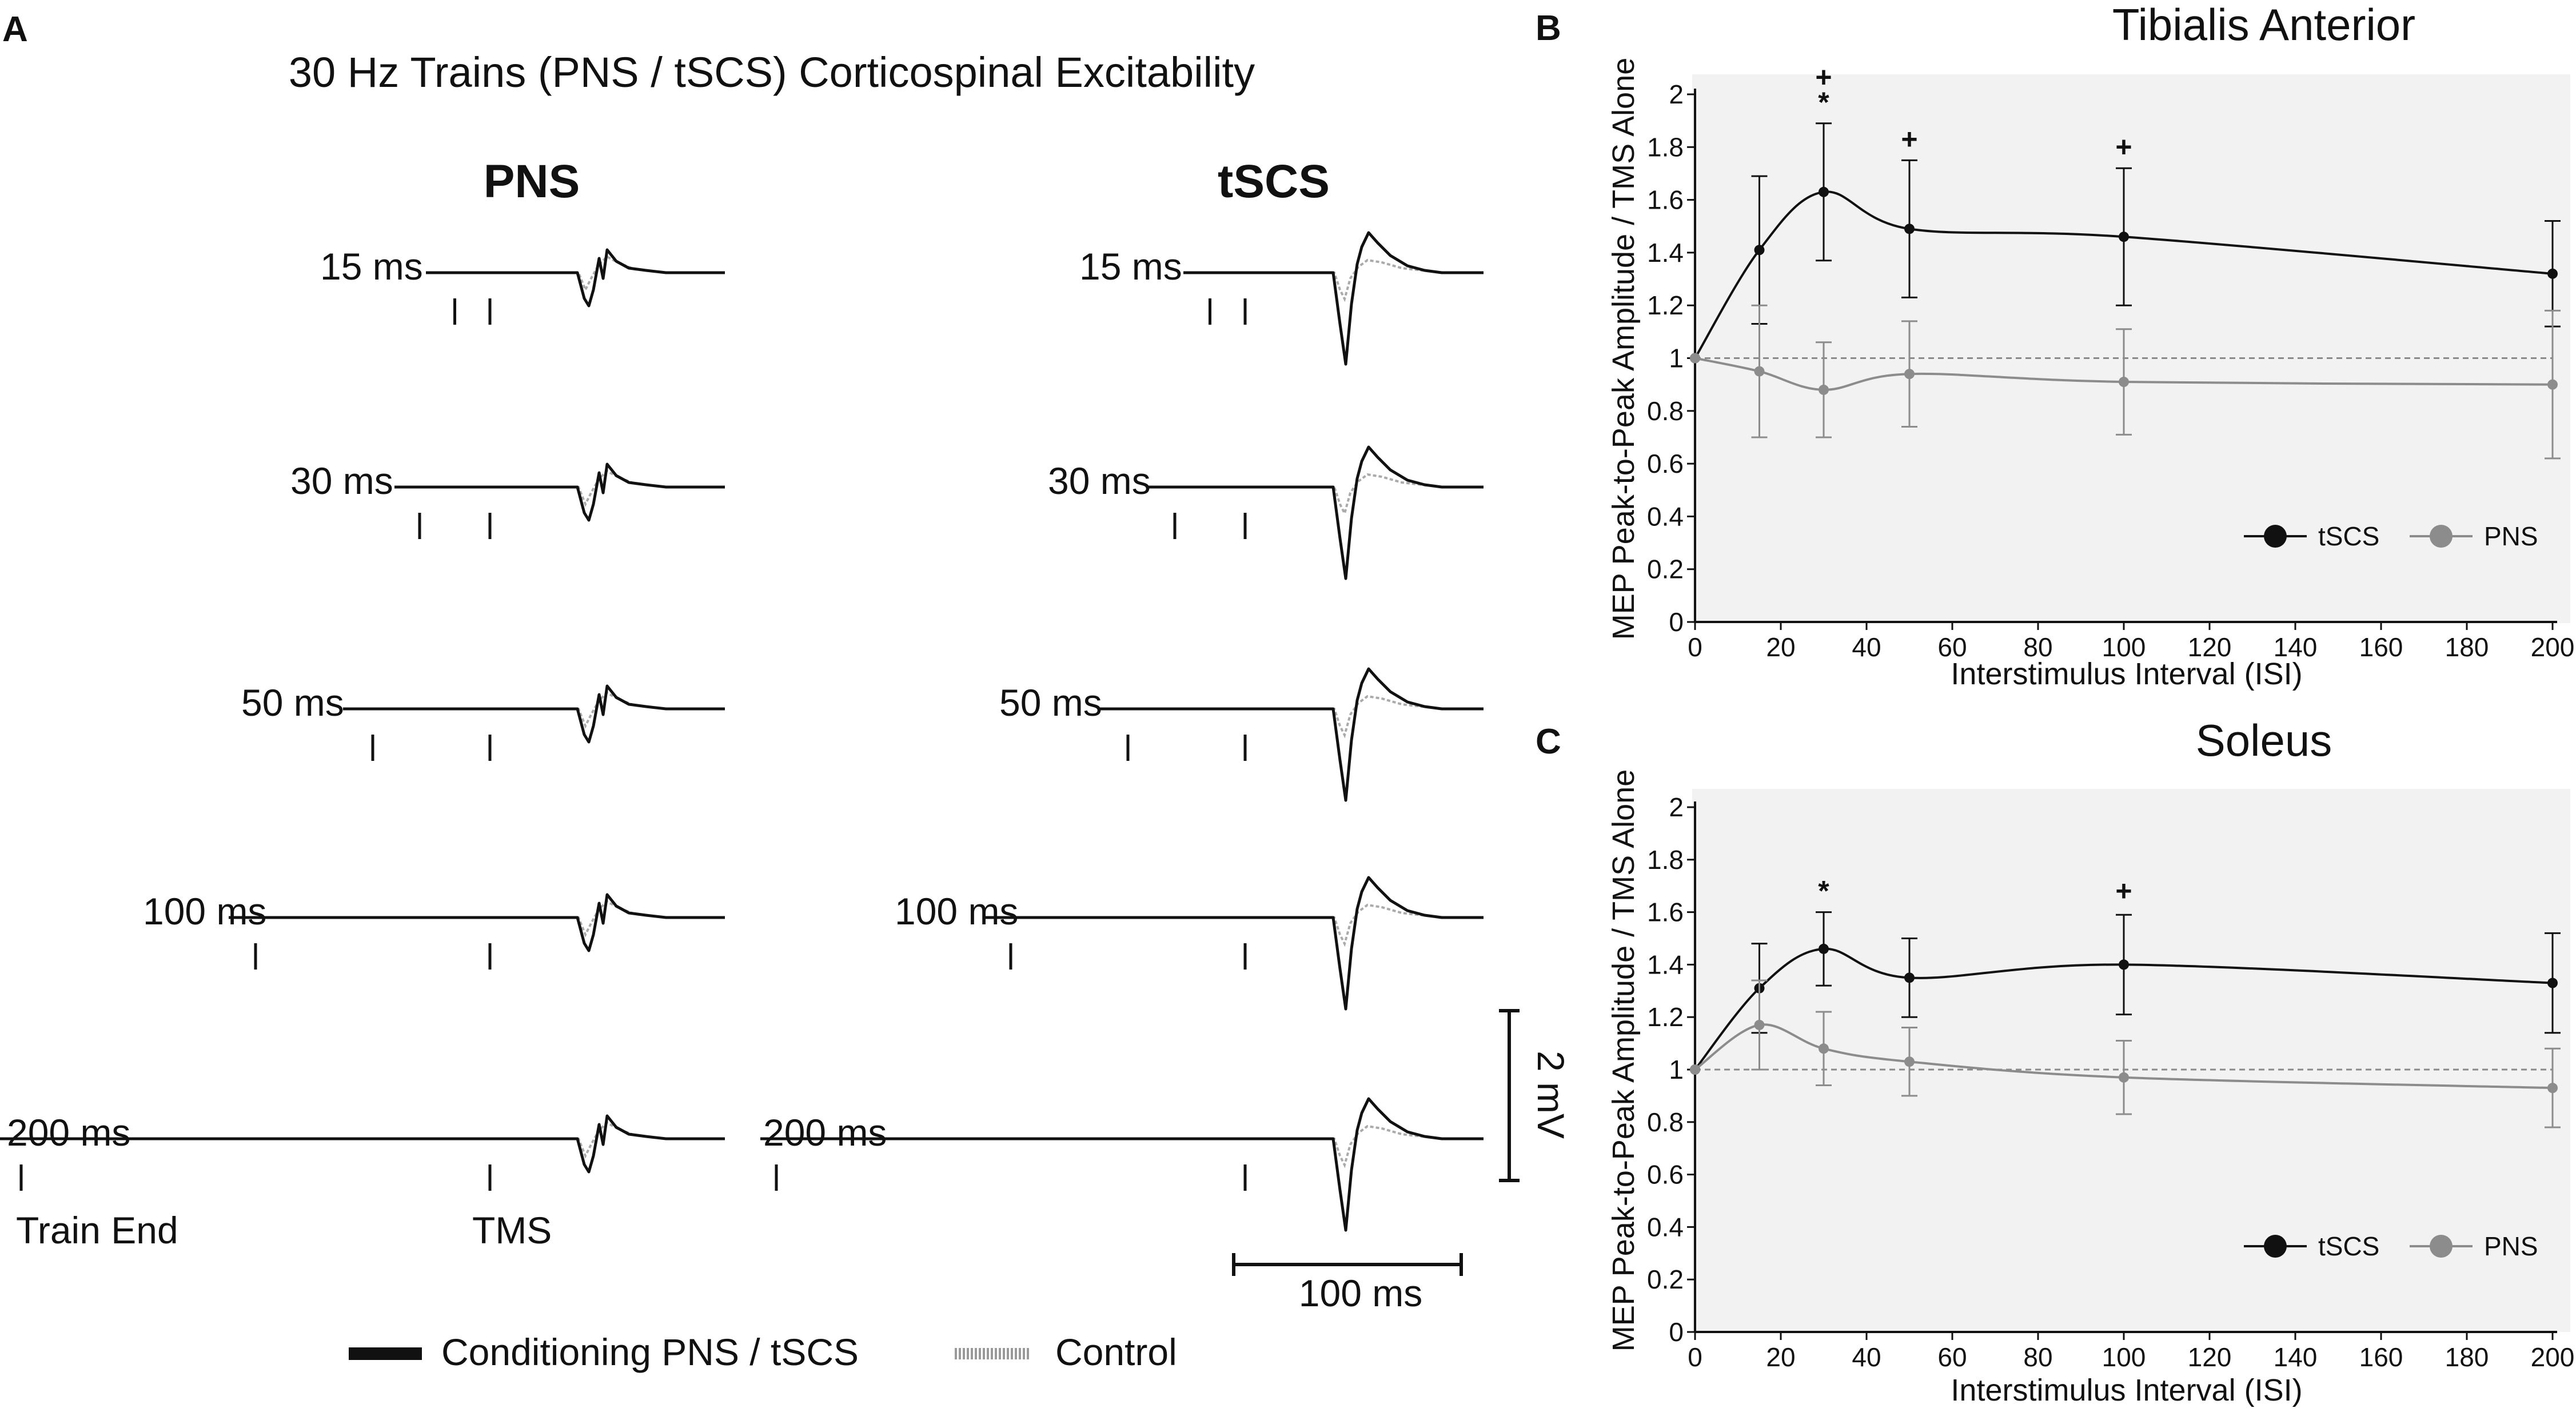 Image resolution: width=2576 pixels, height=1412 pixels. I want to click on legend-tscs-label: tSCS, so click(2349, 1246).